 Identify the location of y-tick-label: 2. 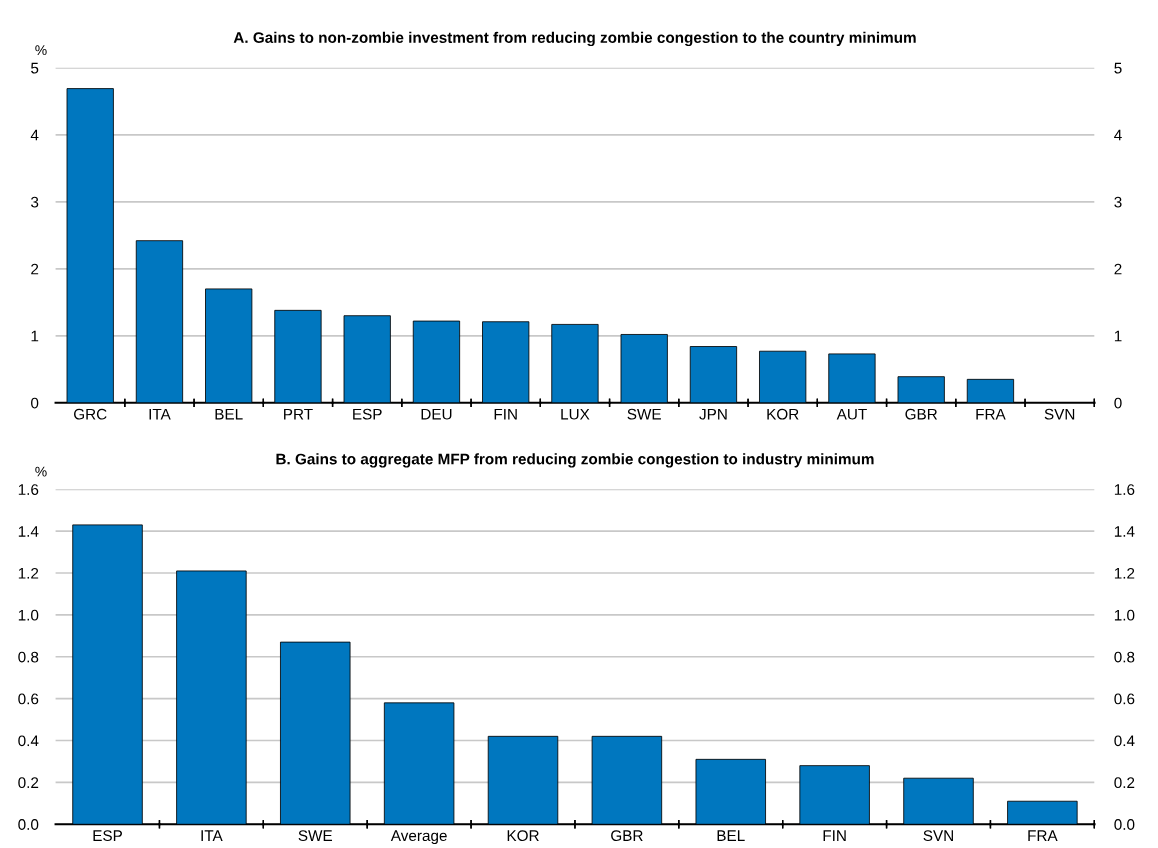
(35, 269).